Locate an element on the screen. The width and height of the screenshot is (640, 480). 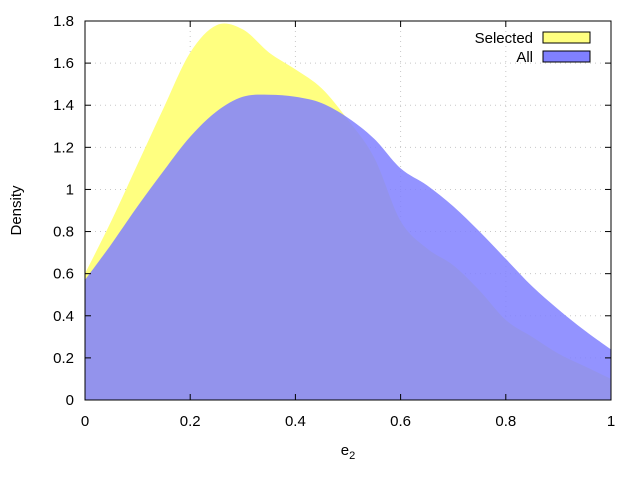
legend-label-selected: Selected is located at coordinates (504, 38).